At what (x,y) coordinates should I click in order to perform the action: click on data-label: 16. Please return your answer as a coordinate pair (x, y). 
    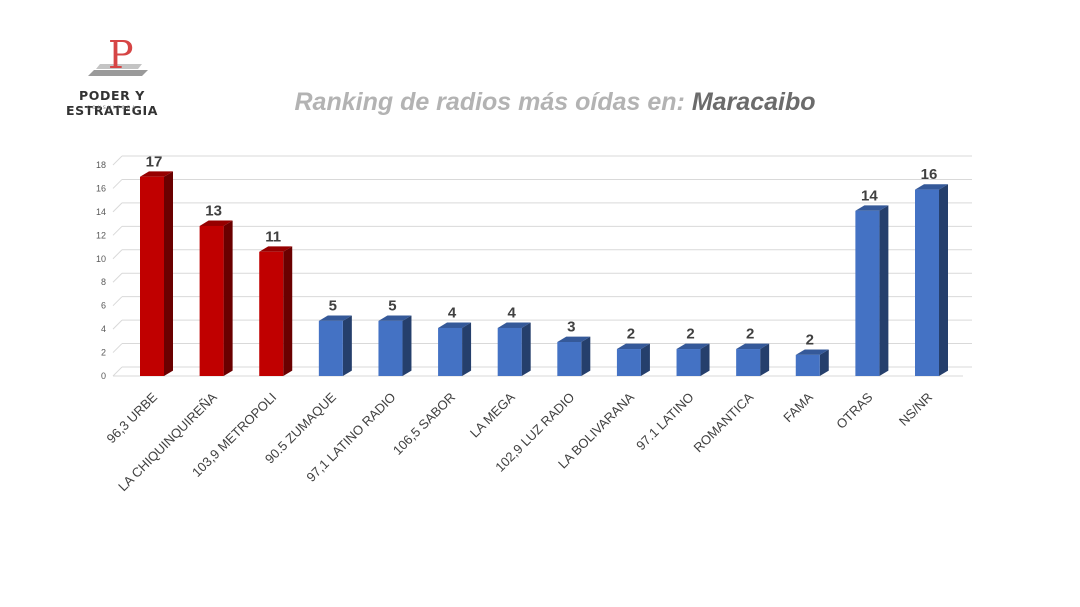
    Looking at the image, I should click on (929, 174).